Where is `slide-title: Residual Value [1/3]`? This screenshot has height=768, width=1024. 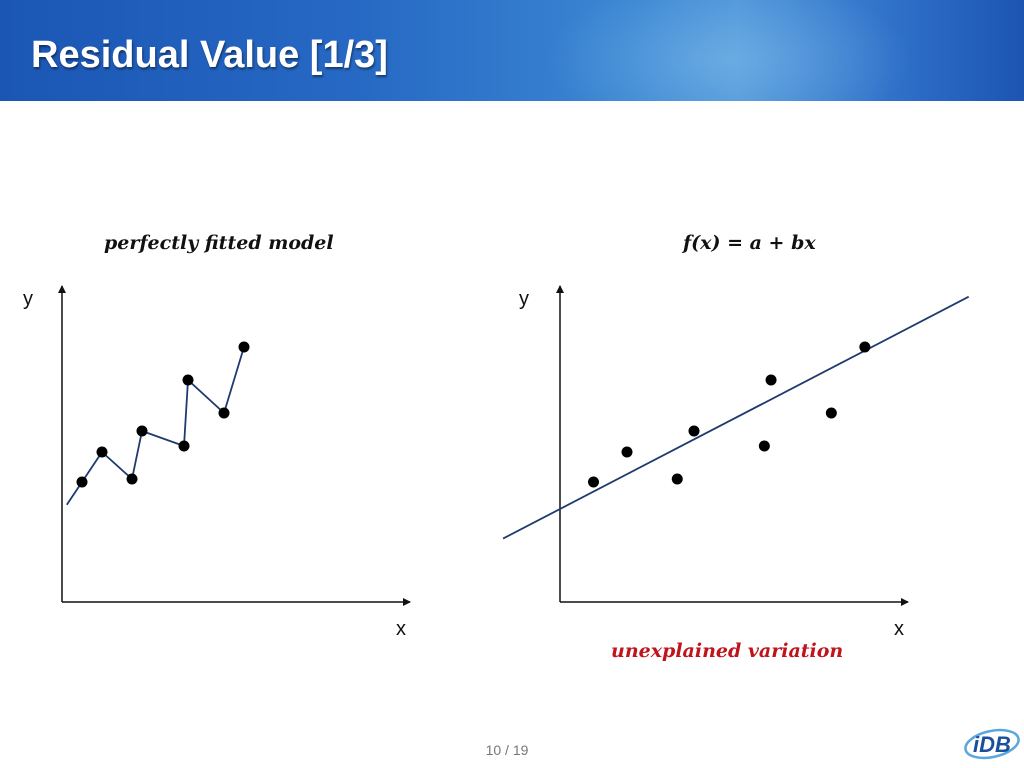
slide-title: Residual Value [1/3] is located at coordinates (209, 55).